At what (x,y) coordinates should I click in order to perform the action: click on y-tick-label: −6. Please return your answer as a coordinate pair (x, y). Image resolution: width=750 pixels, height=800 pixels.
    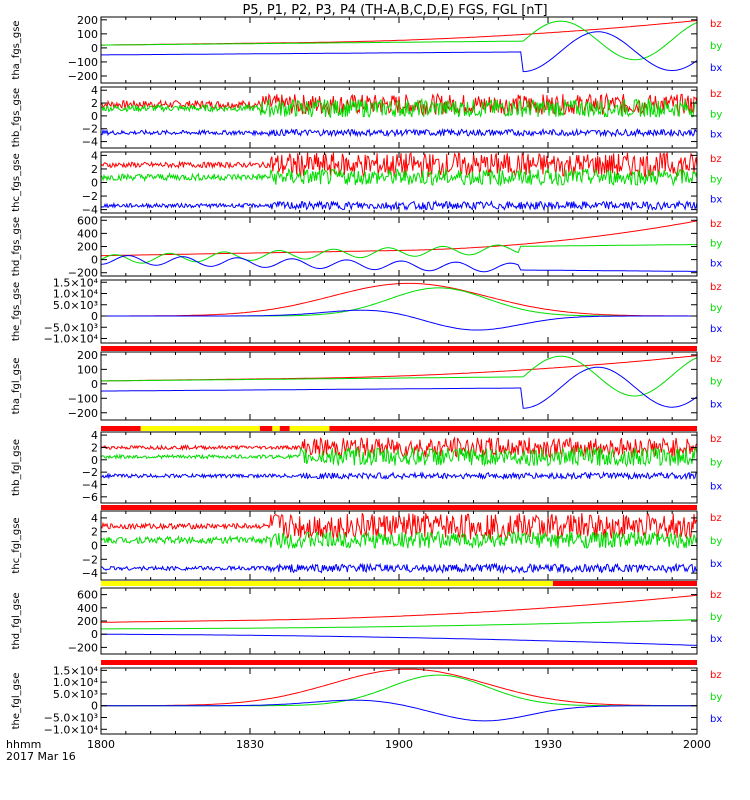
    Looking at the image, I should click on (90, 497).